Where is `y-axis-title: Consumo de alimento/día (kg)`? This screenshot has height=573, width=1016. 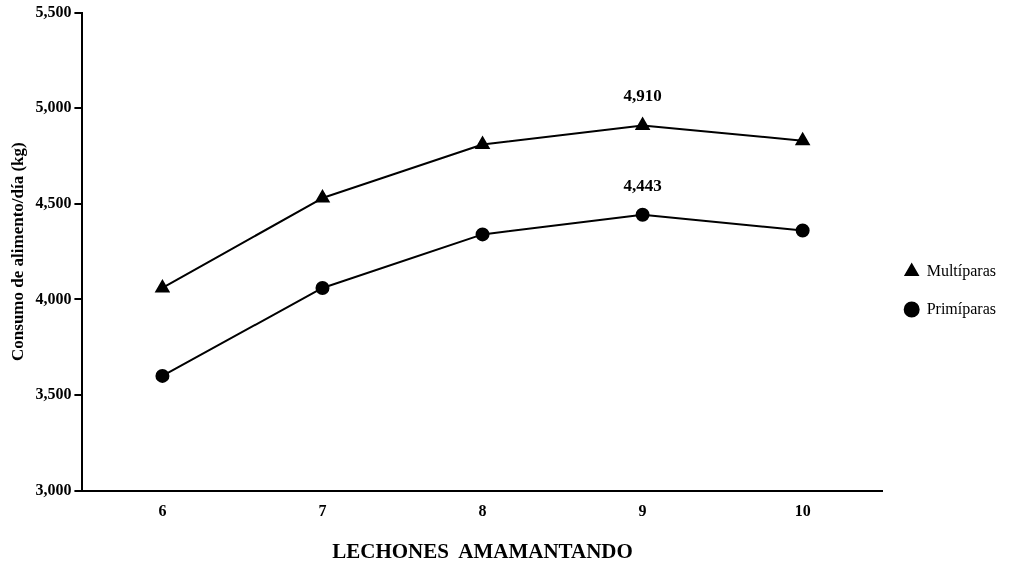 y-axis-title: Consumo de alimento/día (kg) is located at coordinates (17, 251).